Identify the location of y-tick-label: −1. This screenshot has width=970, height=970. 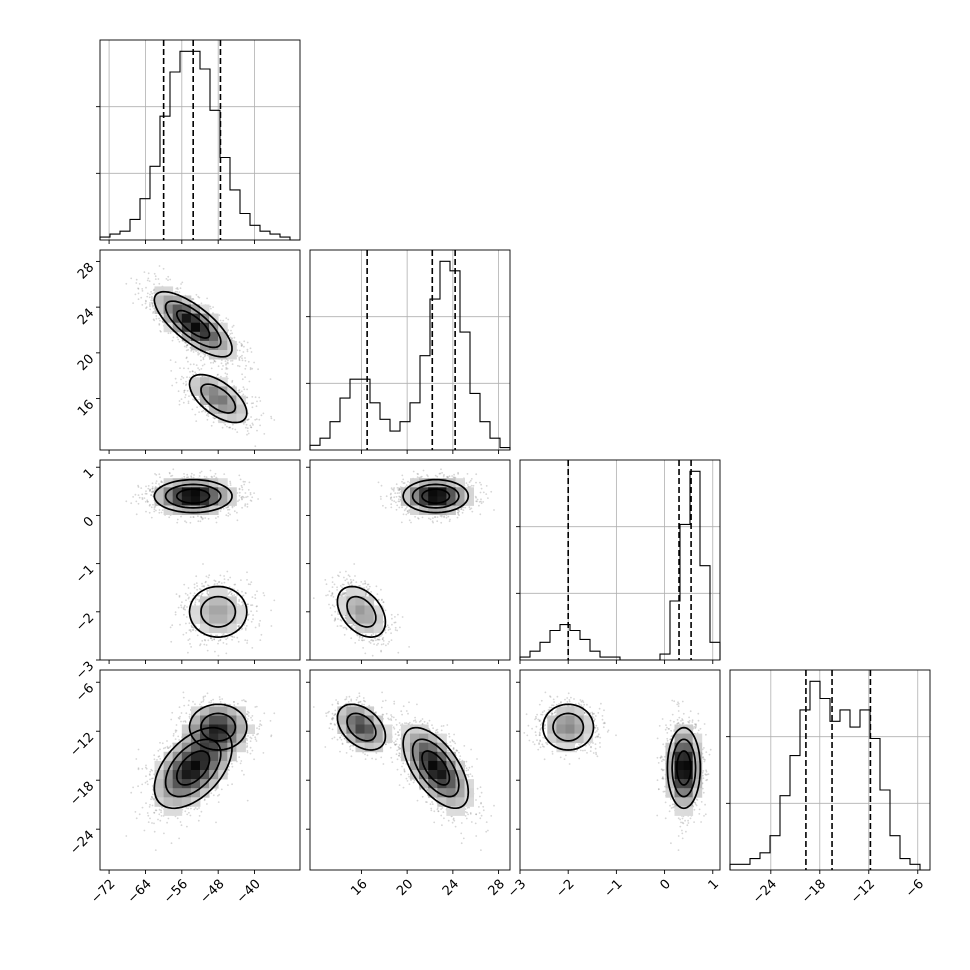
(85, 574).